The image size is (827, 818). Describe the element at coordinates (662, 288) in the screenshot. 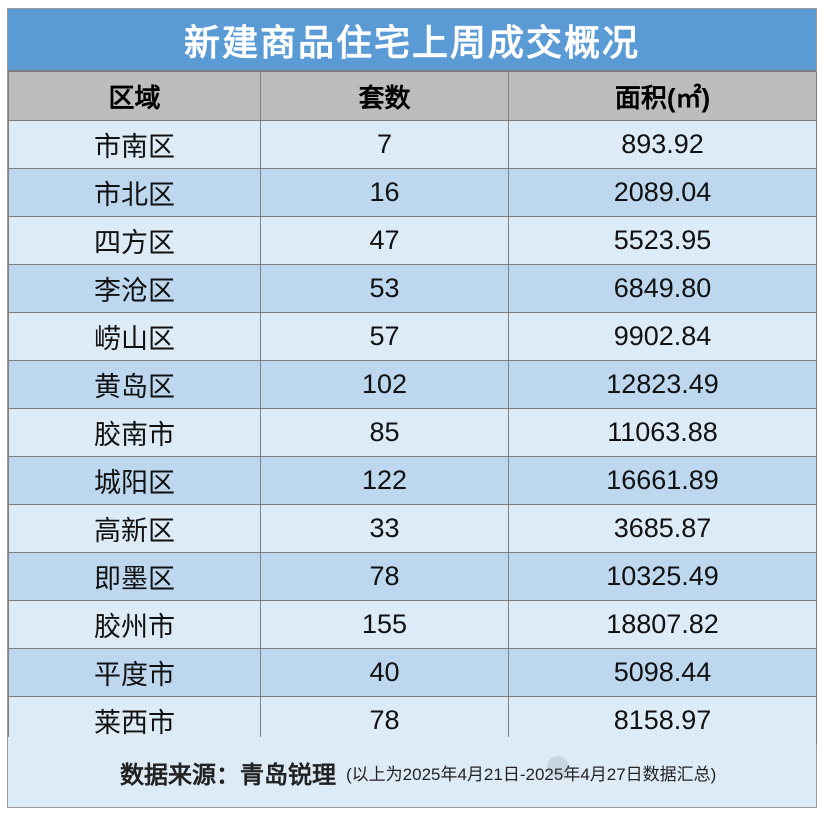

I see `area-cell: 6849.80` at that location.